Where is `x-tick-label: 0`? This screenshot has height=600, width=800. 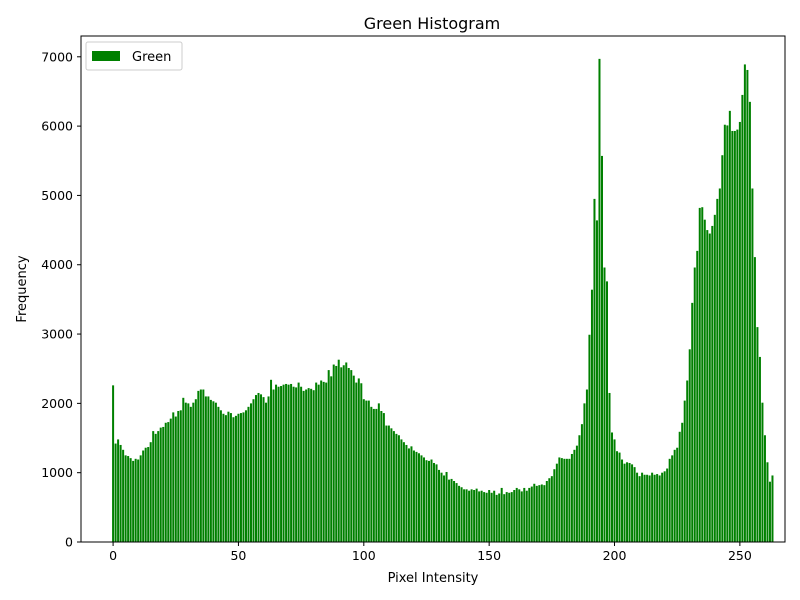 x-tick-label: 0 is located at coordinates (113, 555).